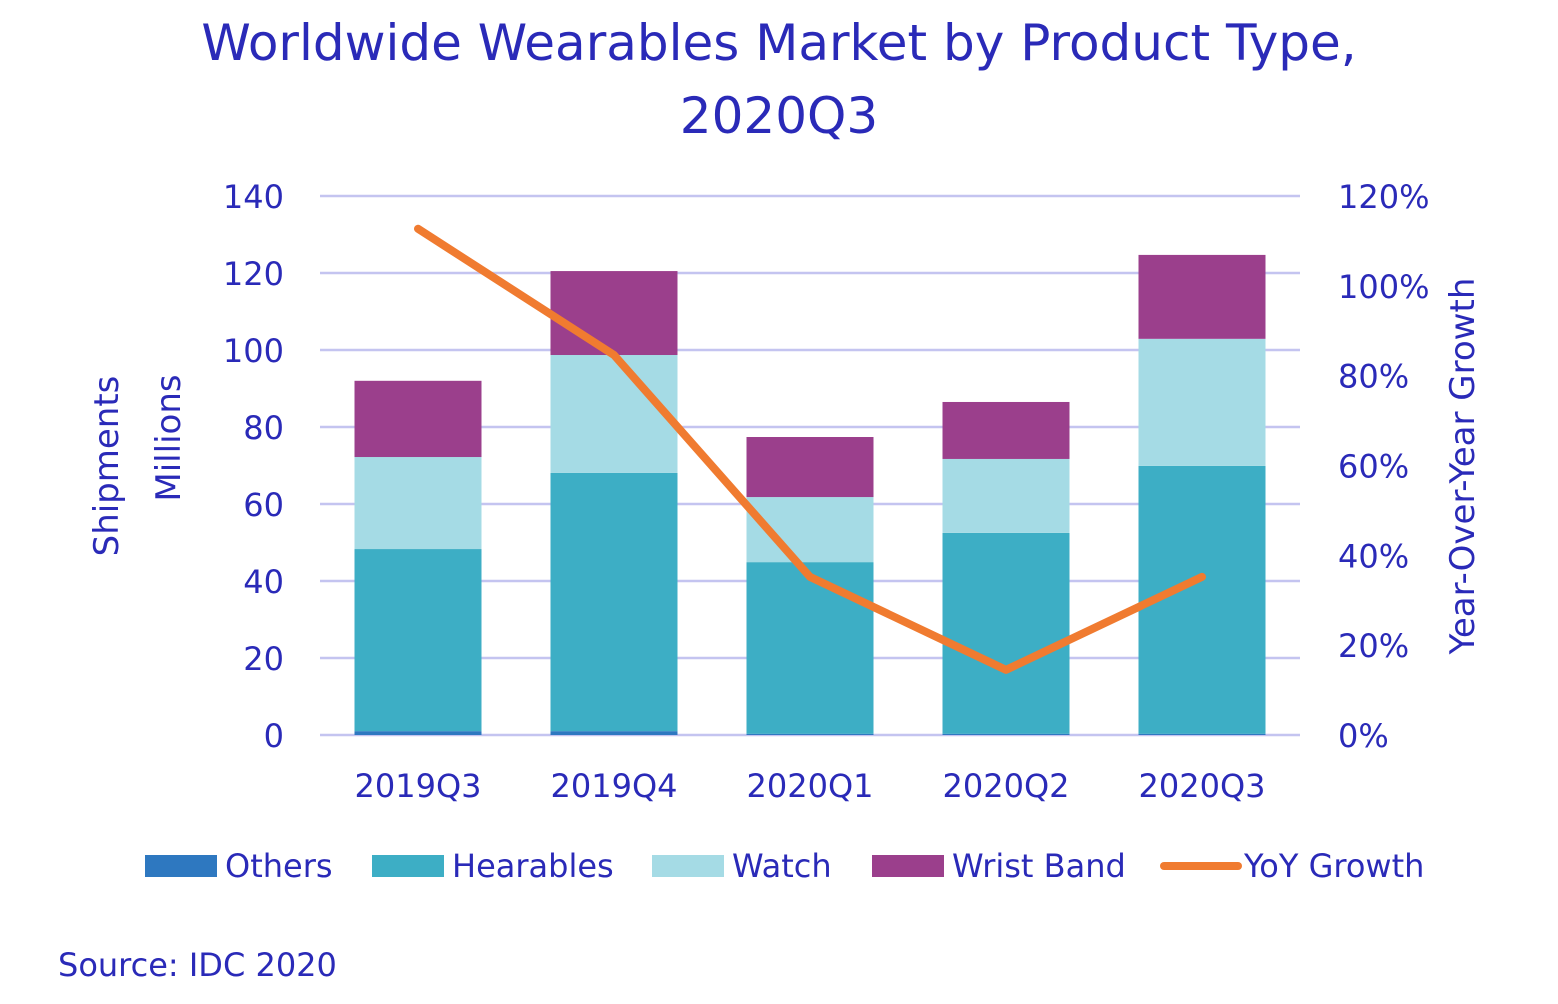 The width and height of the screenshot is (1558, 1004). What do you see at coordinates (1373, 646) in the screenshot?
I see `y-right-tick-label: 20%` at bounding box center [1373, 646].